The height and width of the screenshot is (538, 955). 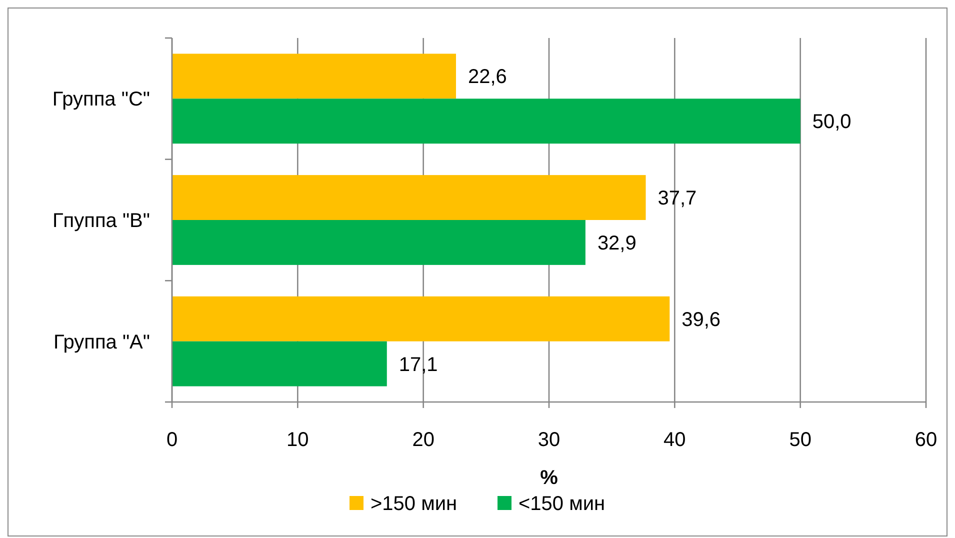 What do you see at coordinates (701, 319) in the screenshot?
I see `data-label: 39,6` at bounding box center [701, 319].